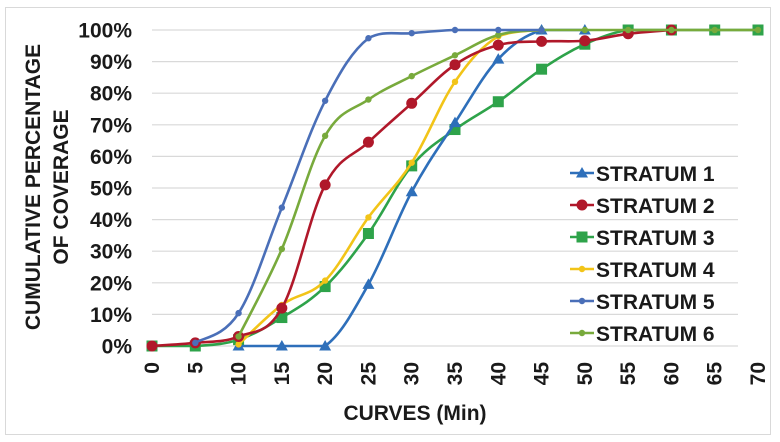  Describe the element at coordinates (325, 373) in the screenshot. I see `x-tick-label: 20` at that location.